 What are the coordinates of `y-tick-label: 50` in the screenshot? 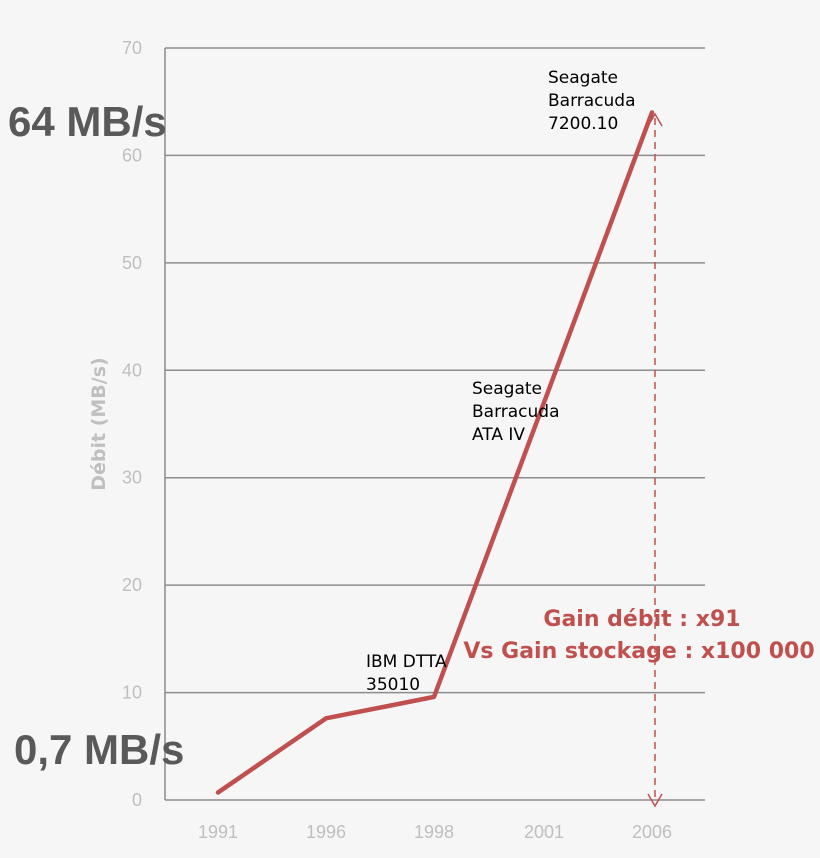 It's located at (132, 263).